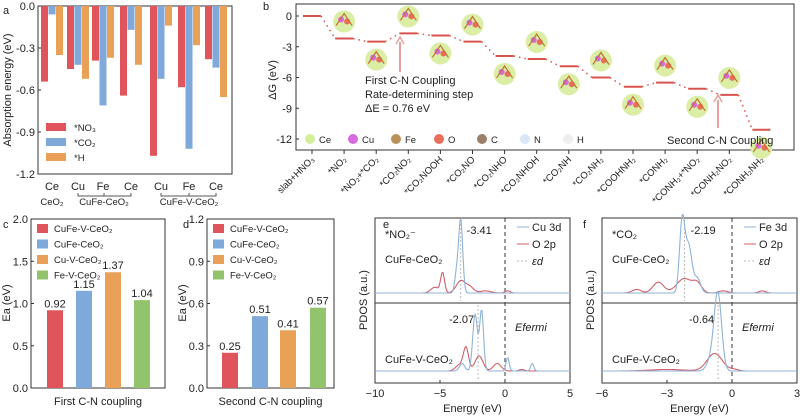 Image resolution: width=800 pixels, height=420 pixels. Describe the element at coordinates (771, 245) in the screenshot. I see `legend-label-f: O 2p` at that location.